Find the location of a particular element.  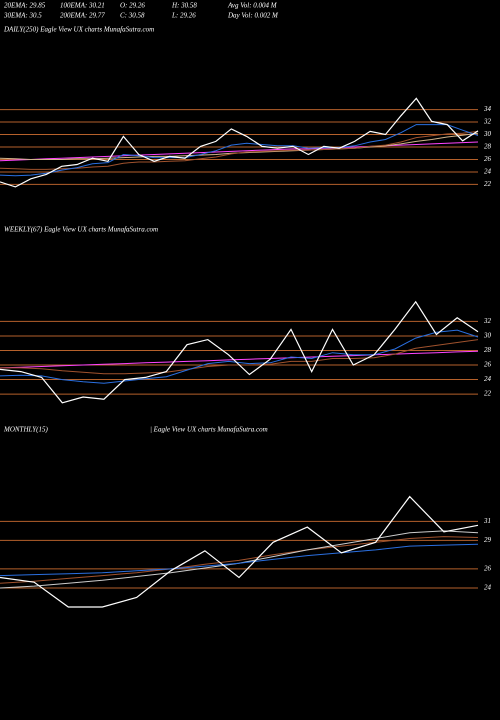

panel-subtitle: | Eagle View UX charts MunafaSutra.com is located at coordinates (209, 430).